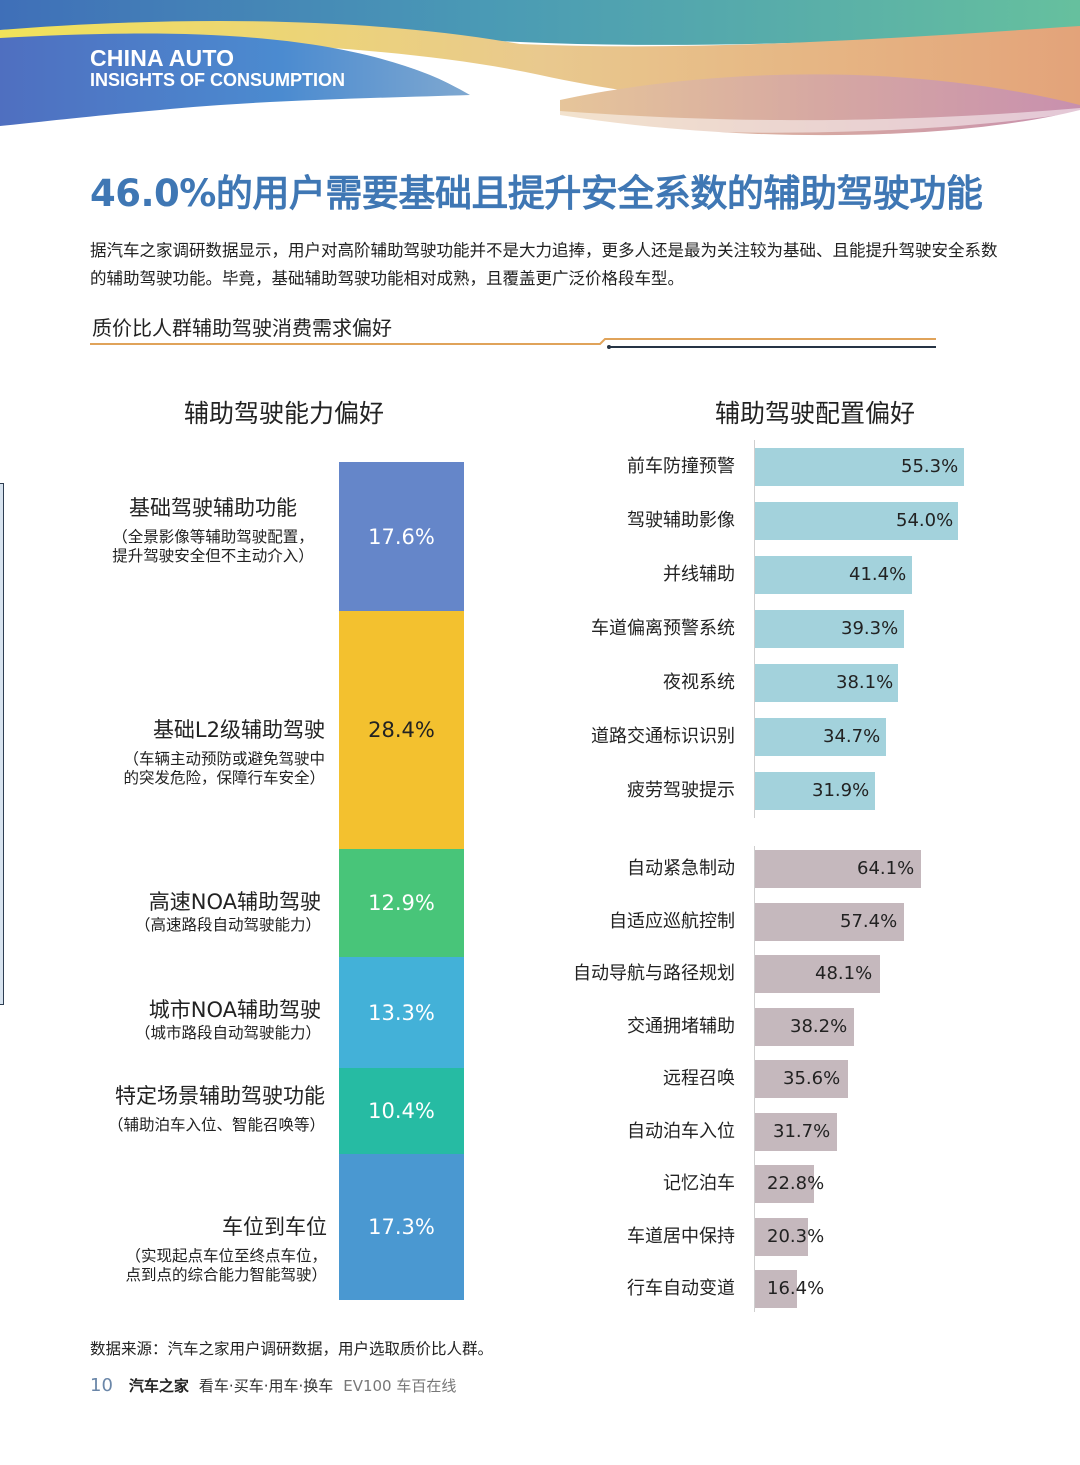 Image resolution: width=1080 pixels, height=1465 pixels. What do you see at coordinates (536, 193) in the screenshot?
I see `page-title: 46.0%的用户需要基础且提升安全系数的辅助驾驶功能` at bounding box center [536, 193].